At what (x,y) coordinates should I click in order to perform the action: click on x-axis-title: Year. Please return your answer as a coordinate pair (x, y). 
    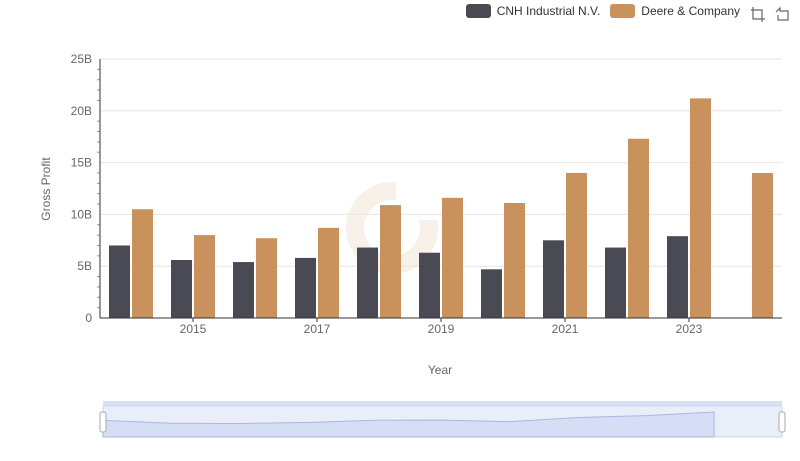
    Looking at the image, I should click on (440, 370).